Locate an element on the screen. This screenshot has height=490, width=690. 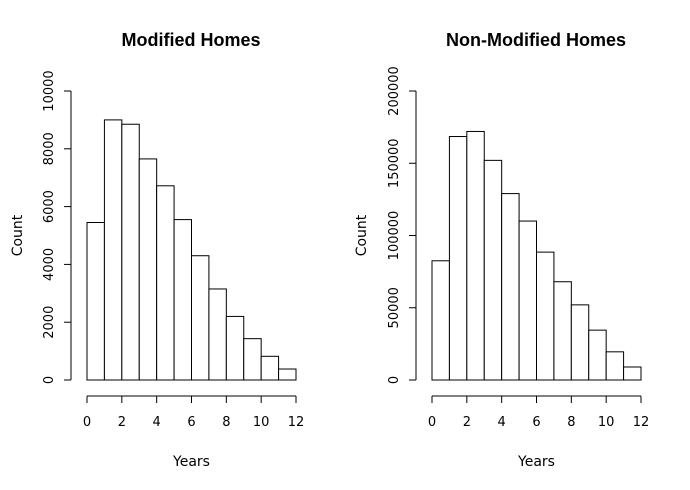
y-tick-label: 100000 is located at coordinates (394, 236).